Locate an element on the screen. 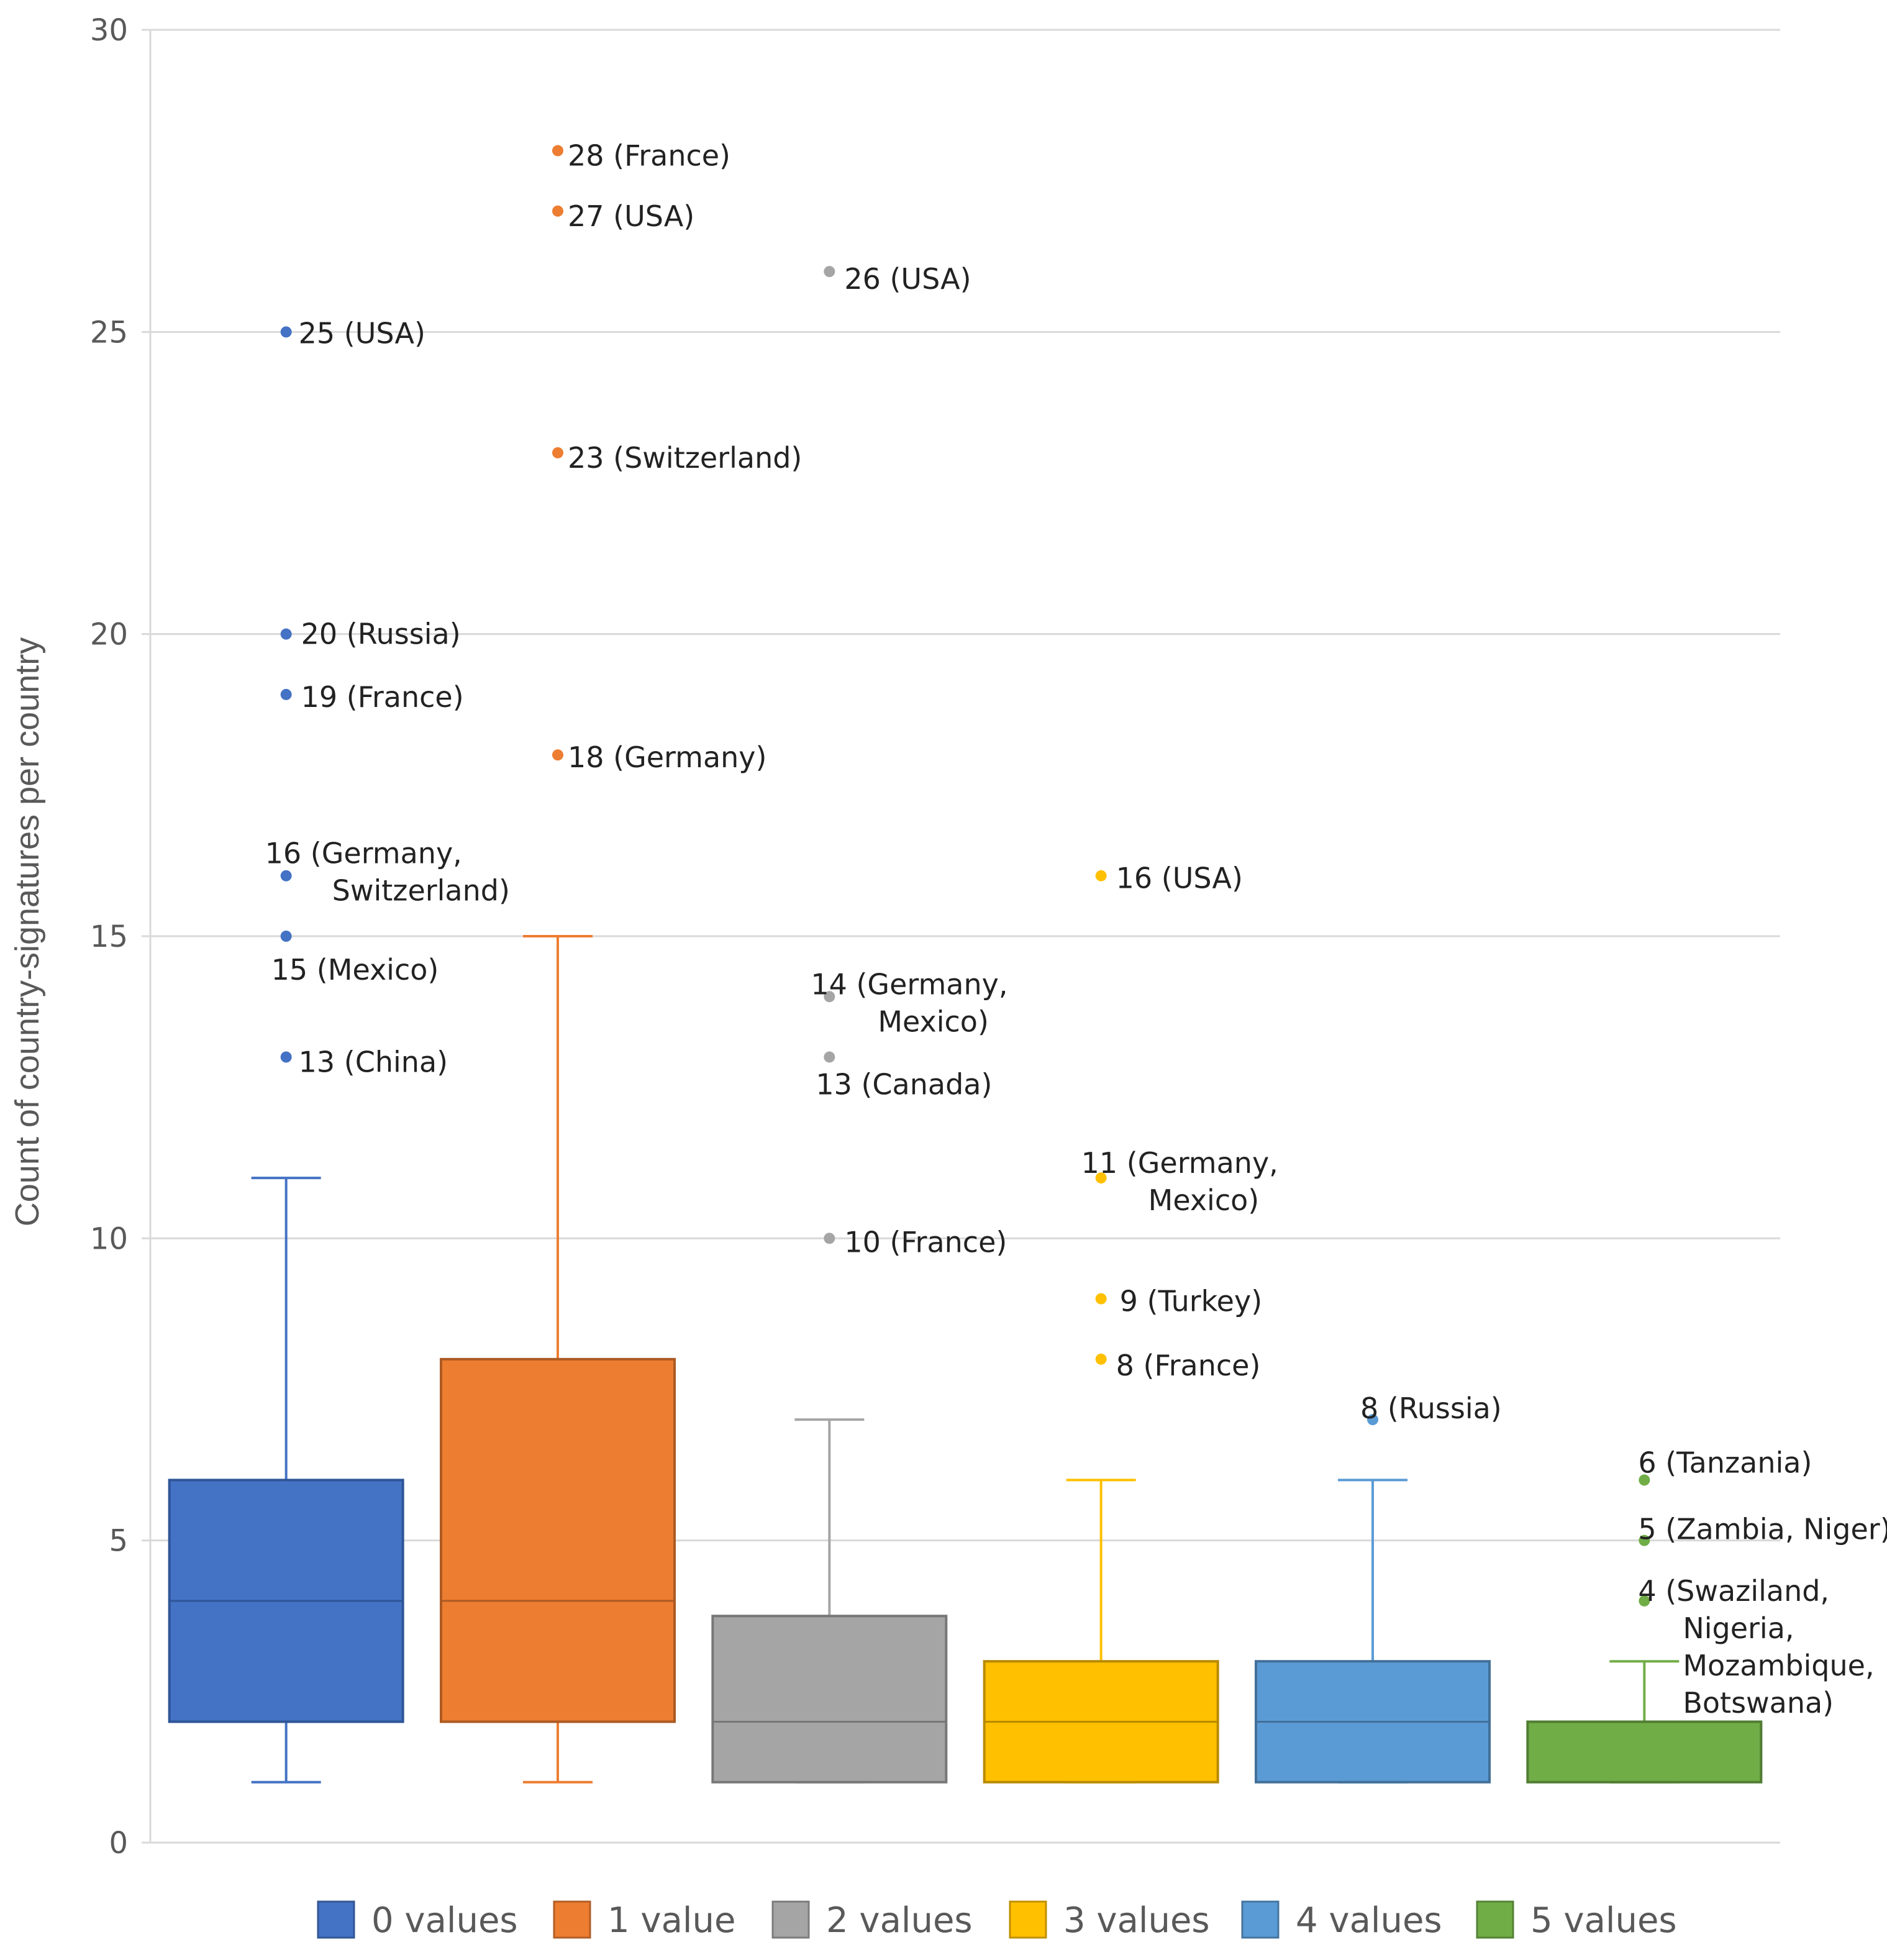 The height and width of the screenshot is (1960, 1887). y-tick-label: 30 is located at coordinates (109, 30).